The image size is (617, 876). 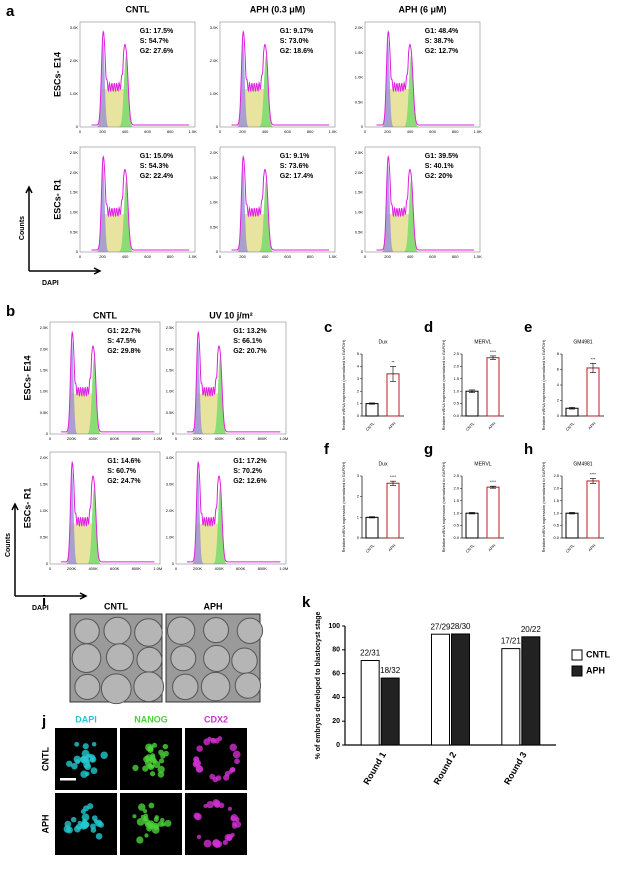 I want to click on text: 400, so click(x=410, y=131).